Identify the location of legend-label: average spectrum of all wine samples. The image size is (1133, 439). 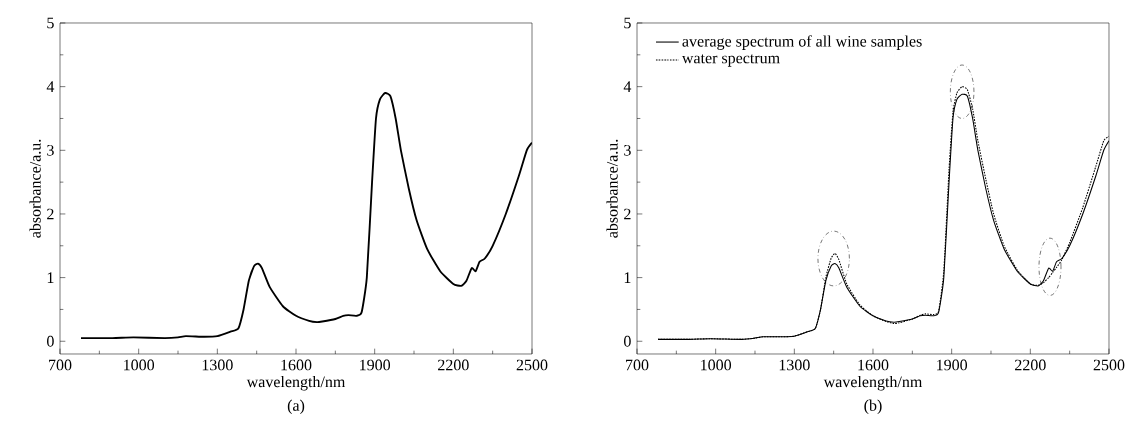
(802, 42).